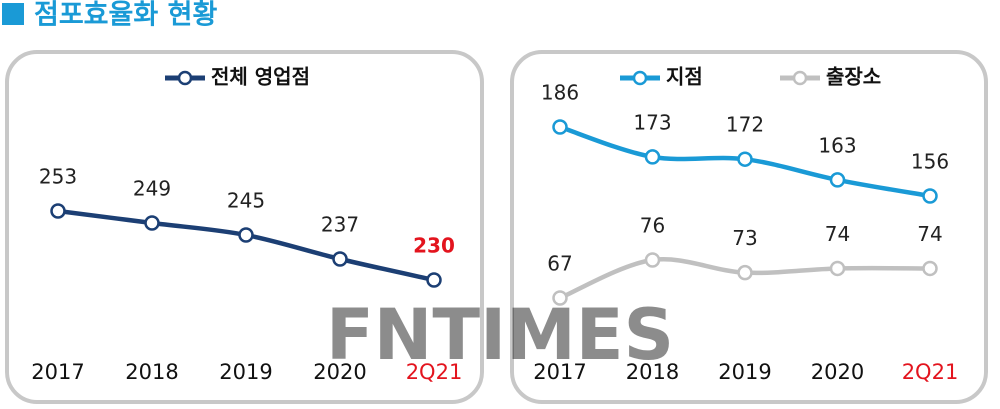 The width and height of the screenshot is (1000, 409). What do you see at coordinates (434, 246) in the screenshot?
I see `value-label: 230` at bounding box center [434, 246].